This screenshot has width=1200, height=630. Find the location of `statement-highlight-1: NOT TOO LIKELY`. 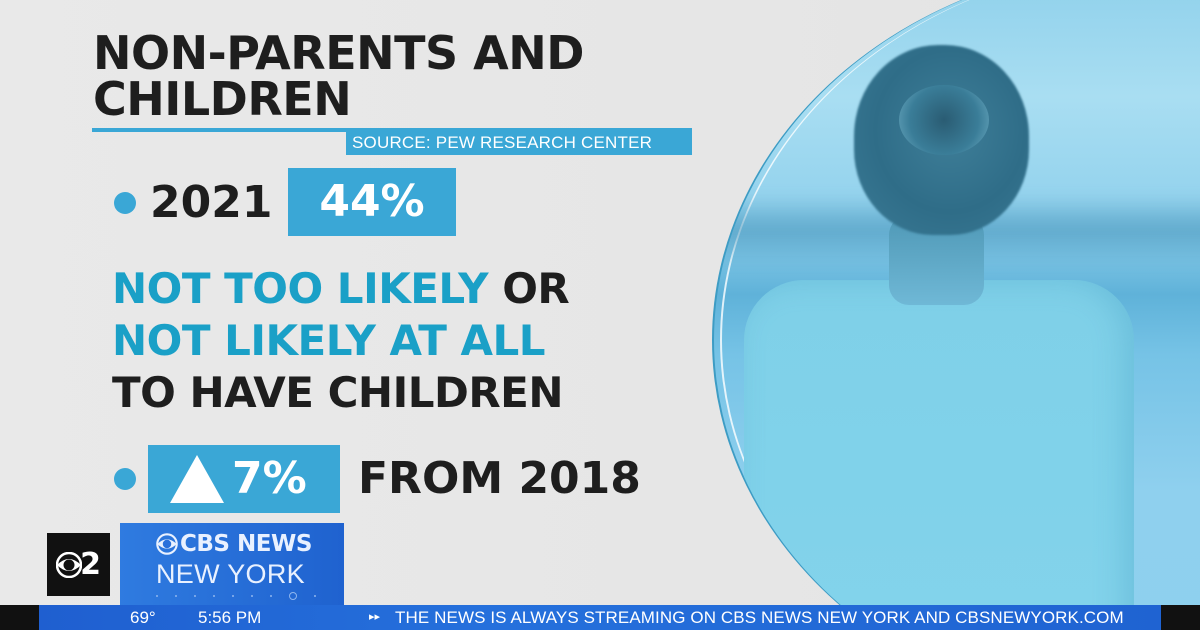

statement-highlight-1: NOT TOO LIKELY is located at coordinates (300, 288).